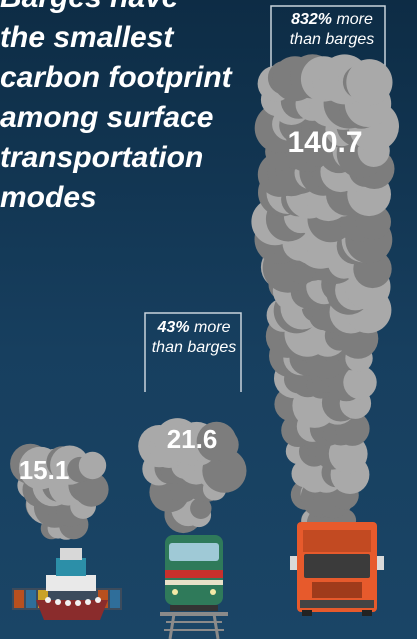  What do you see at coordinates (324, 142) in the screenshot?
I see `value-label-truck: 140.7` at bounding box center [324, 142].